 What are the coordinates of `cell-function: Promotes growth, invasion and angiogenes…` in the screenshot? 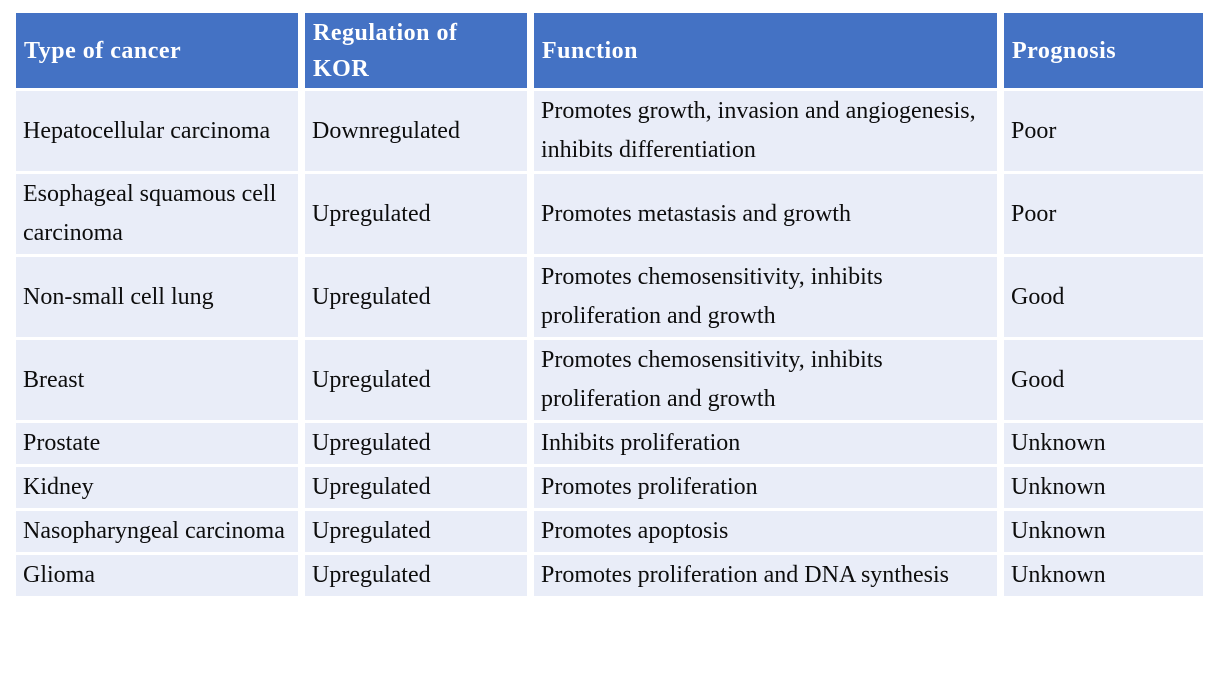 It's located at (765, 131).